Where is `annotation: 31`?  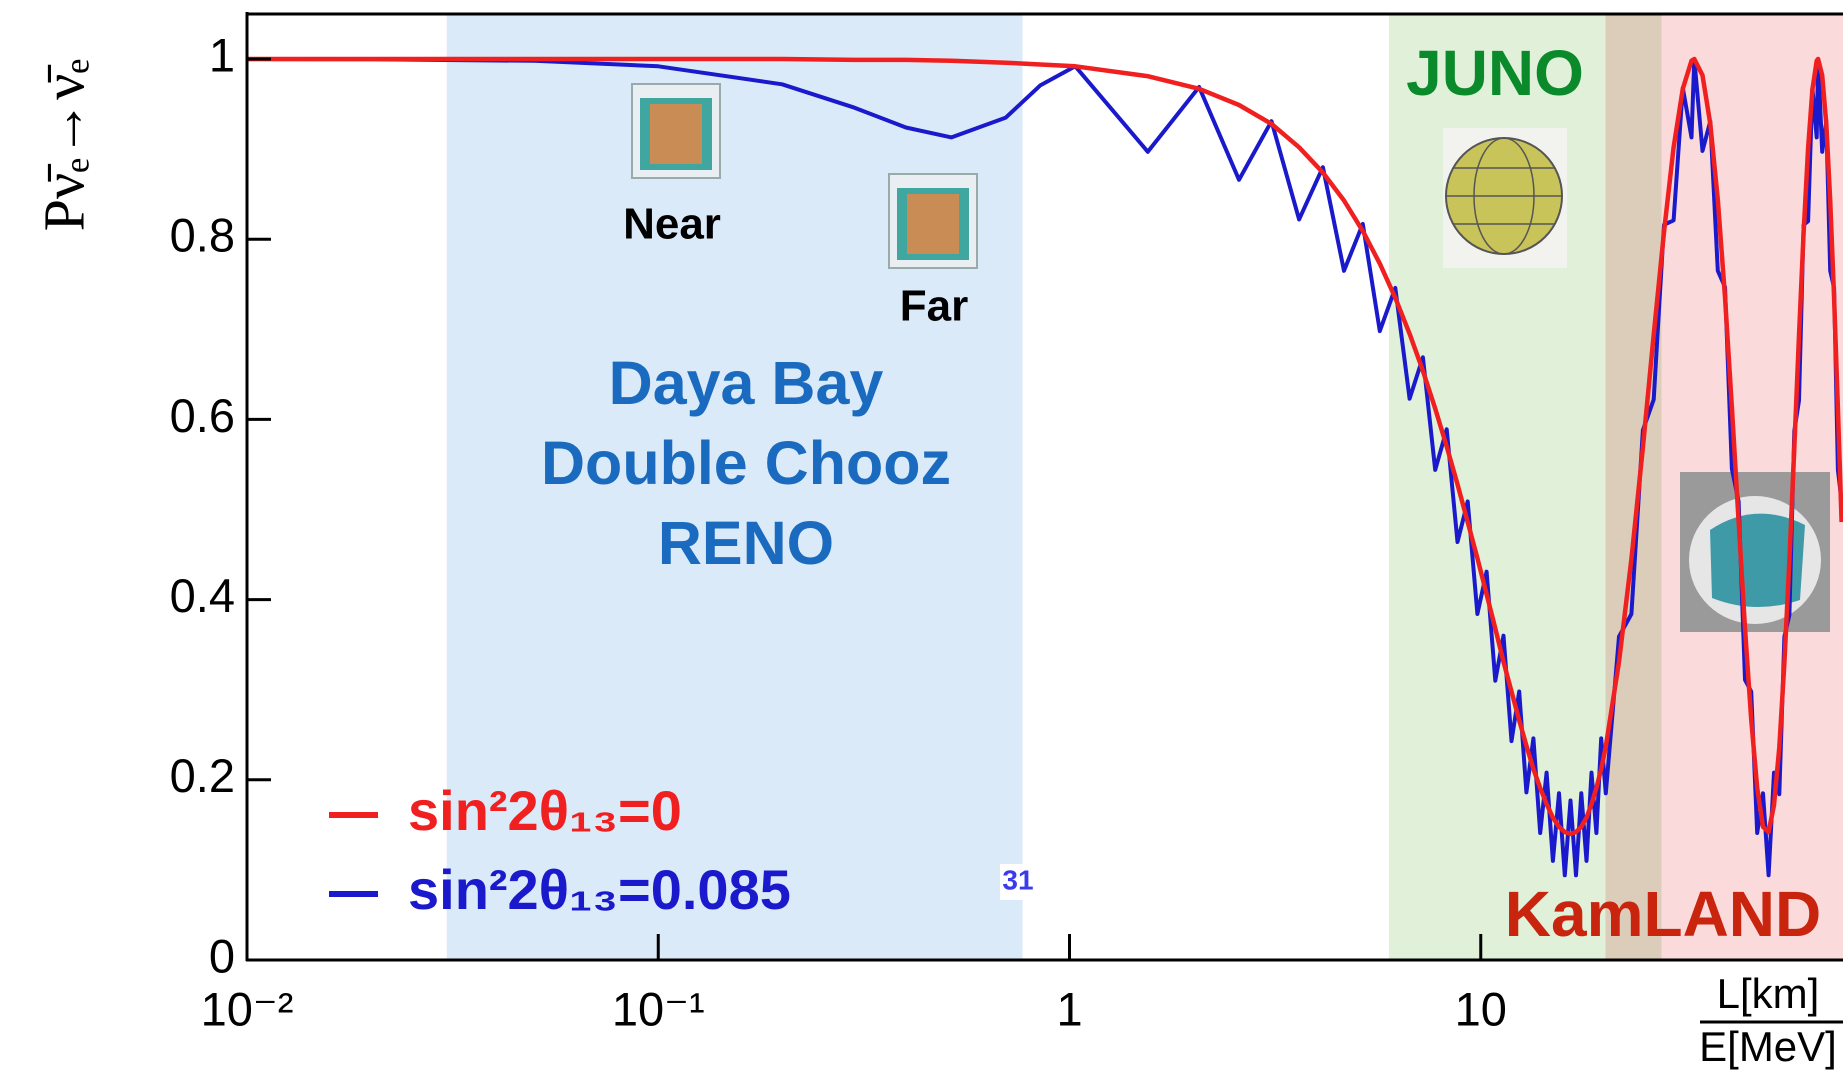
annotation: 31 is located at coordinates (1017, 879).